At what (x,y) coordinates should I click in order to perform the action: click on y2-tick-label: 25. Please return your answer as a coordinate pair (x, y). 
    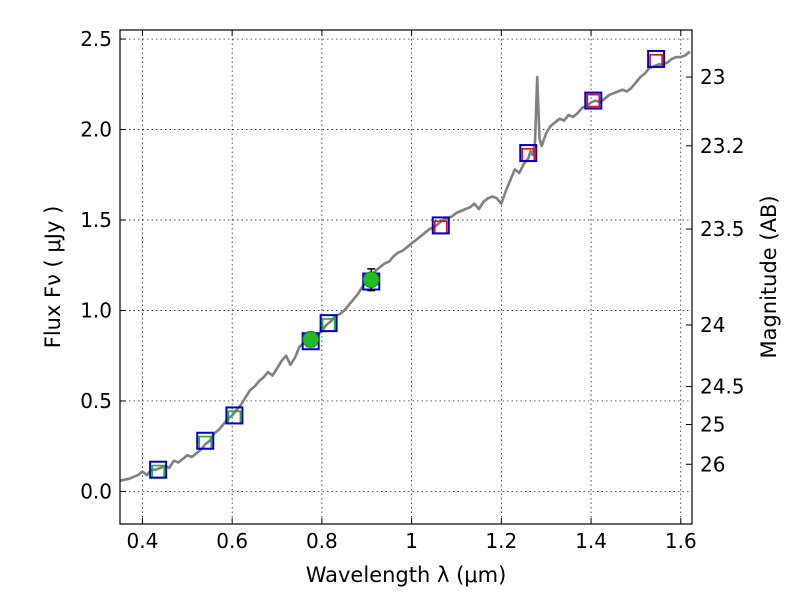
    Looking at the image, I should click on (712, 424).